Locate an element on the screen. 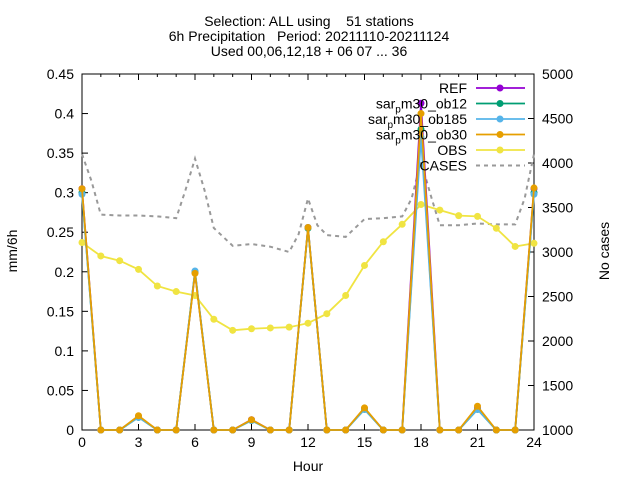 The image size is (640, 480). y2-tick-label: 2500 is located at coordinates (557, 297).